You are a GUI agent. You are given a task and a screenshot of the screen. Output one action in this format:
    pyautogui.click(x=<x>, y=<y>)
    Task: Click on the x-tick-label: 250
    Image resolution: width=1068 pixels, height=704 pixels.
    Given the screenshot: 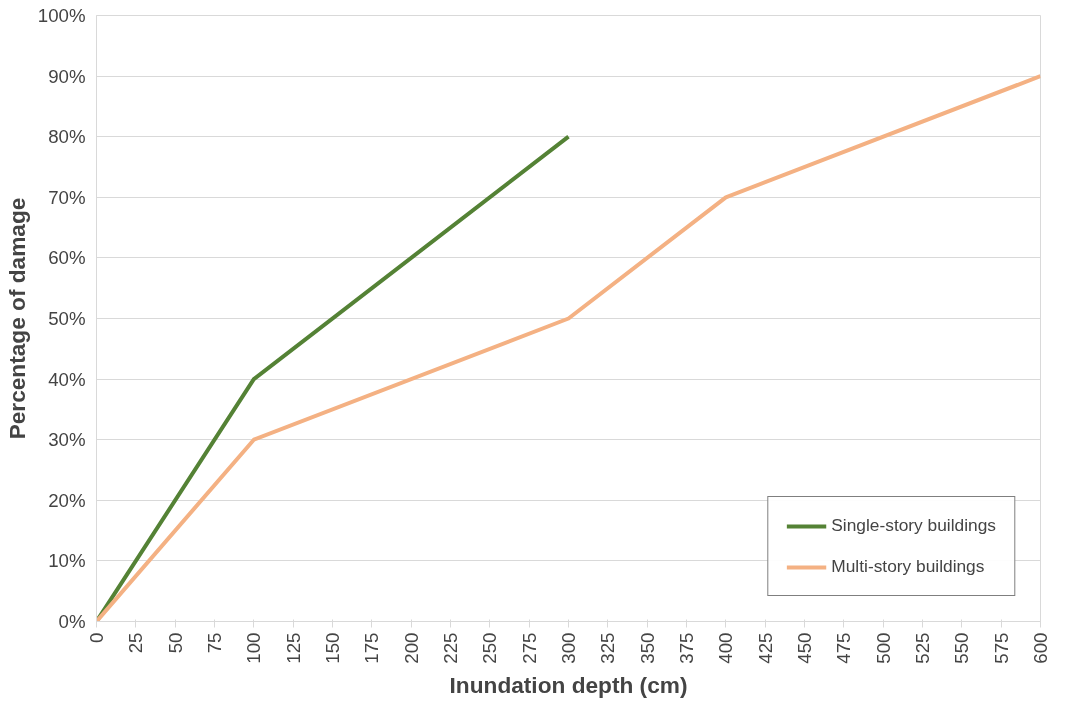 What is the action you would take?
    pyautogui.click(x=490, y=648)
    